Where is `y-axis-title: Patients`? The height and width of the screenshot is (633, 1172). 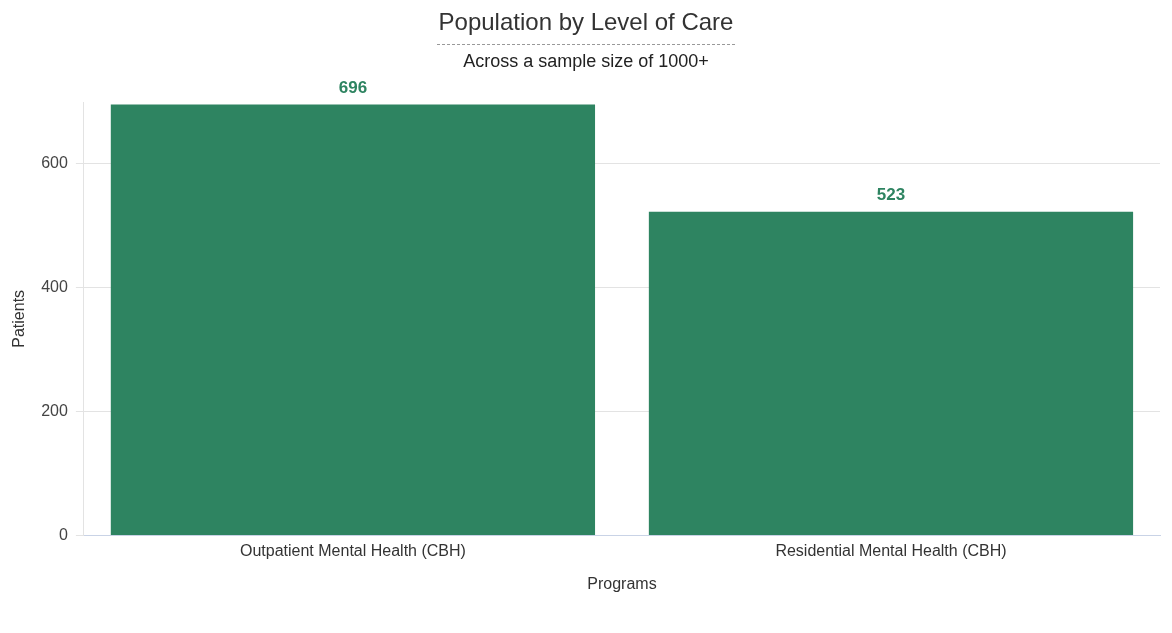 y-axis-title: Patients is located at coordinates (19, 318).